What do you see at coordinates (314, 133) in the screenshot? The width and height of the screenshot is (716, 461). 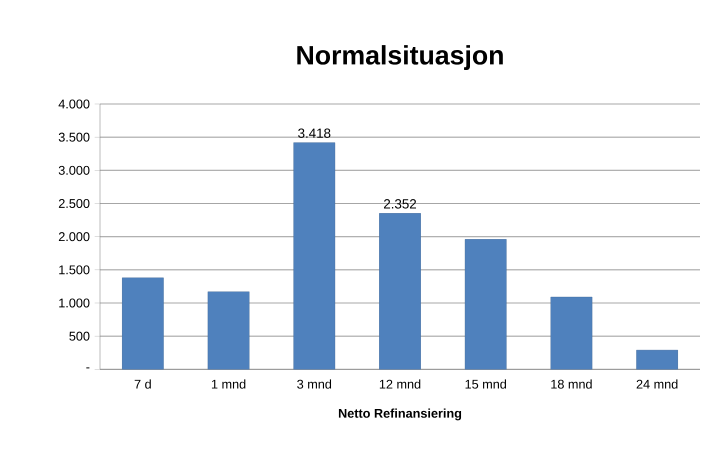 I see `data-label: 3.418` at bounding box center [314, 133].